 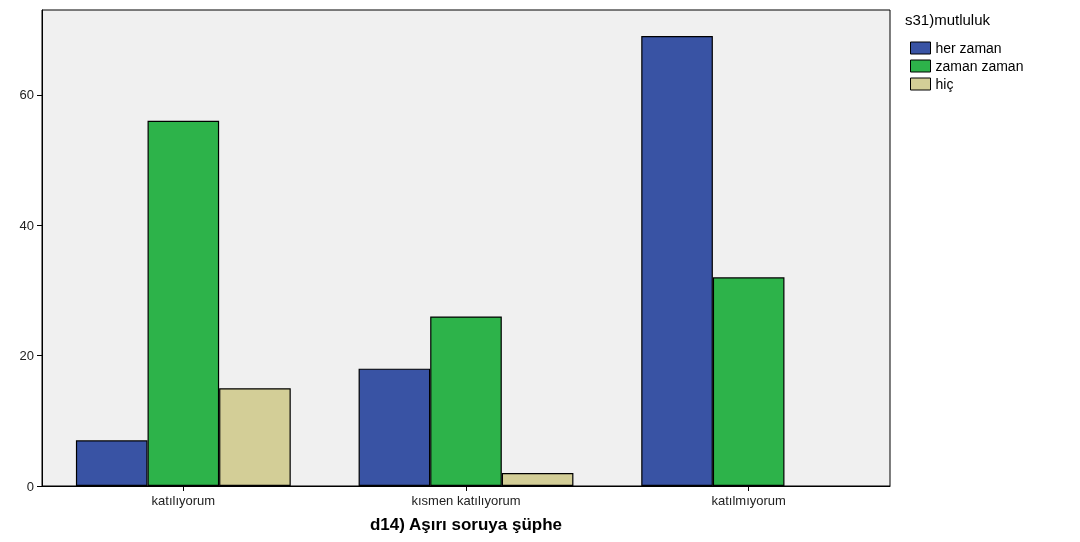 What do you see at coordinates (968, 48) in the screenshot?
I see `legend-label: her zaman` at bounding box center [968, 48].